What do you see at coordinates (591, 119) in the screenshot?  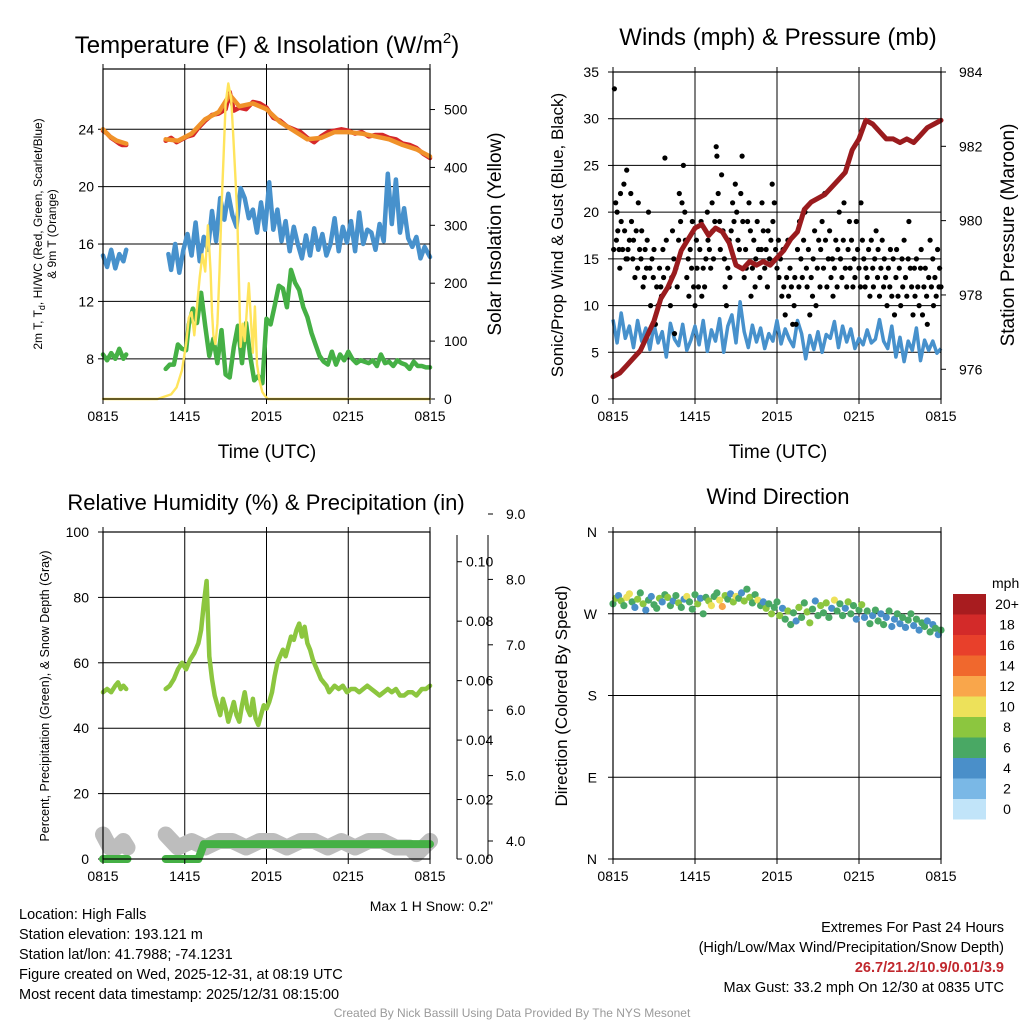 I see `wind-ytick-label: 30` at bounding box center [591, 119].